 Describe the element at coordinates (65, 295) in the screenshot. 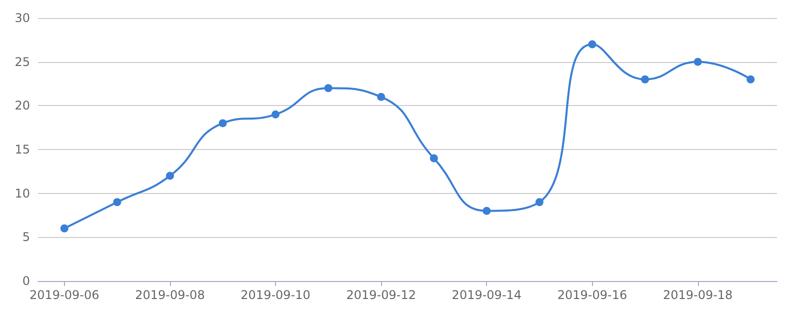

I see `x-tick-label: 2019-09-06` at that location.